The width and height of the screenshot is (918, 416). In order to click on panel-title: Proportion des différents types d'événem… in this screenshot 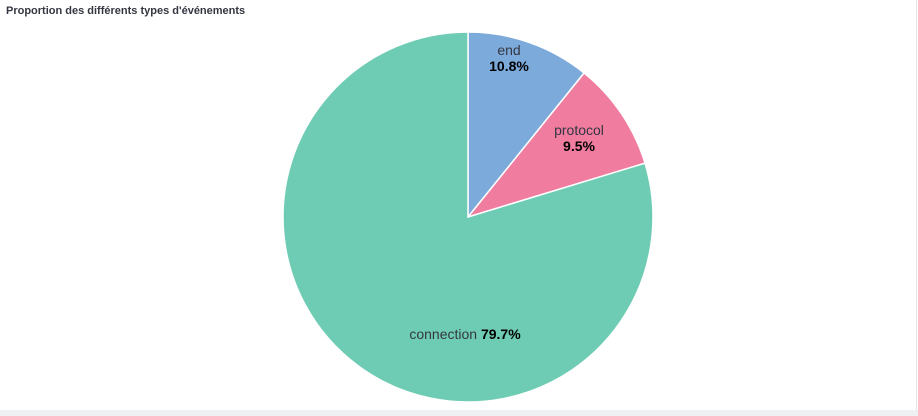, I will do `click(126, 11)`.